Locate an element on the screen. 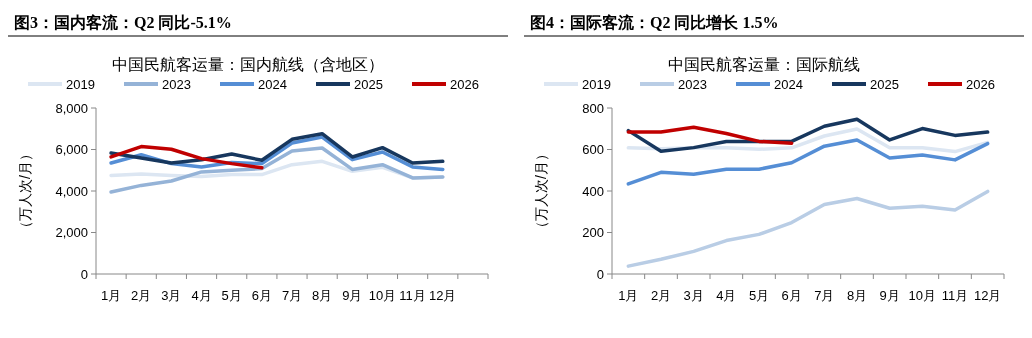 The height and width of the screenshot is (338, 1032). chart-title: 图3：国内客流：Q2 同比-5.1% is located at coordinates (123, 22).